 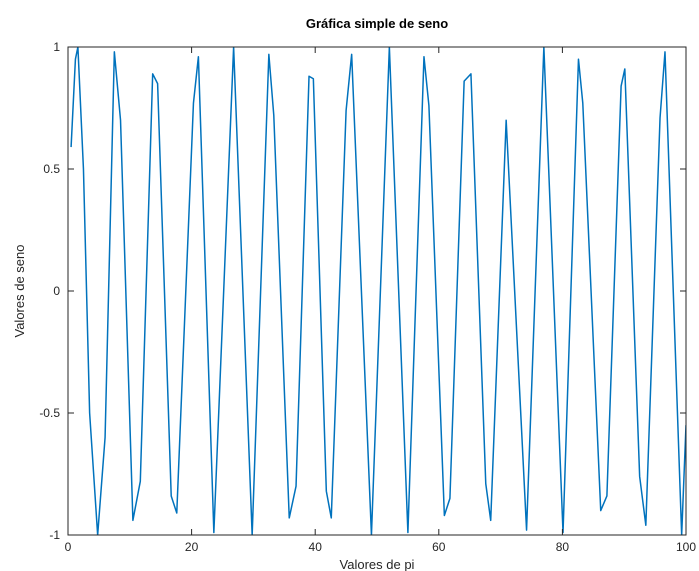 I want to click on y-tick-label: 1, so click(x=56, y=47).